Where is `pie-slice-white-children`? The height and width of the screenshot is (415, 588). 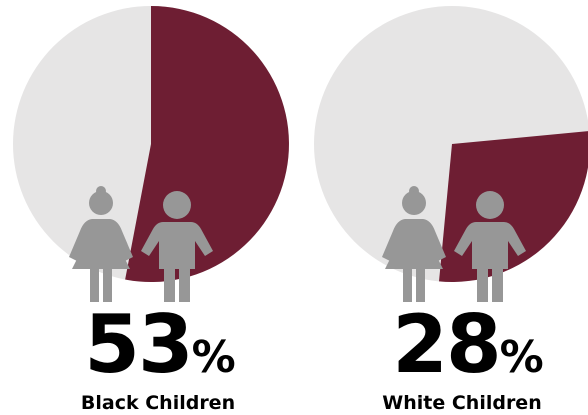
pie-slice-white-children is located at coordinates (513, 206).